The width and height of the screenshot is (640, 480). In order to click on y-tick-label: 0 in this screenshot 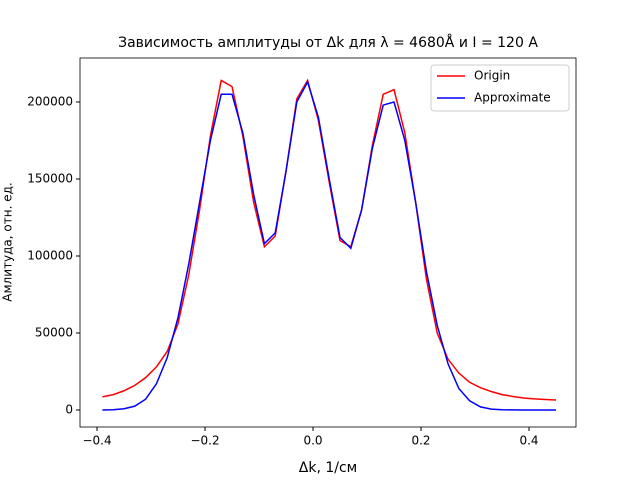, I will do `click(69, 409)`.